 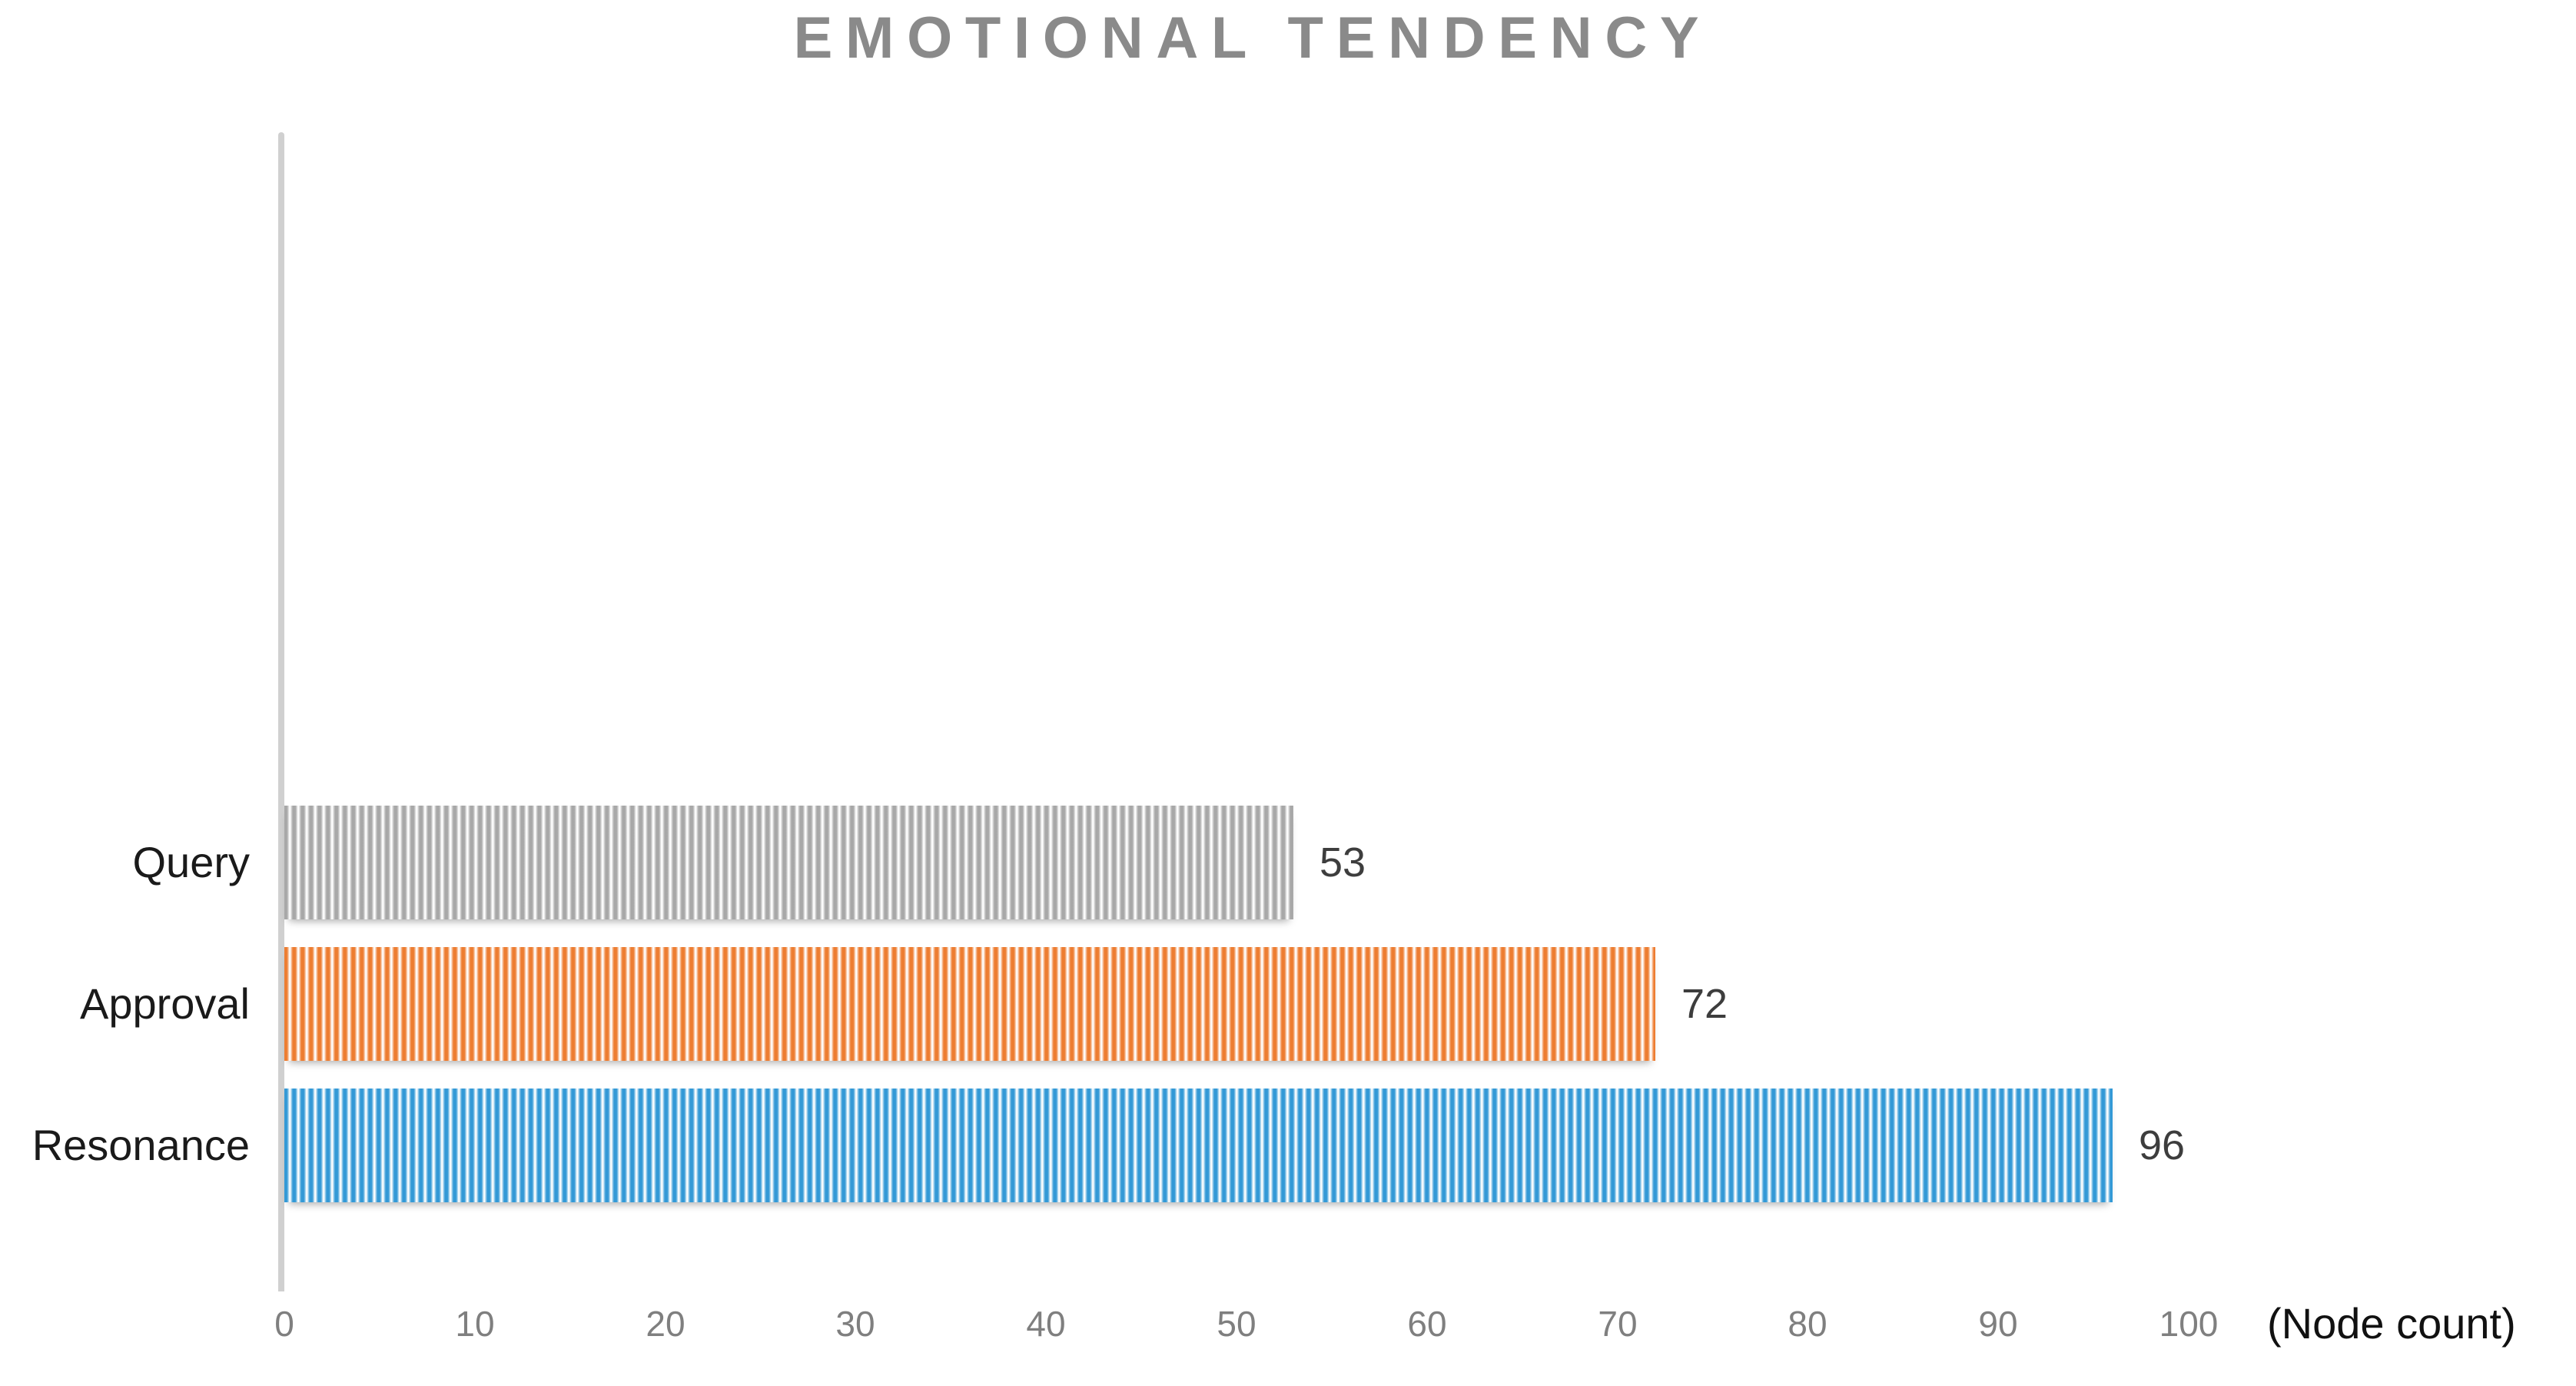 What do you see at coordinates (1252, 38) in the screenshot?
I see `chart-title: EMOTIONAL TENDENCY` at bounding box center [1252, 38].